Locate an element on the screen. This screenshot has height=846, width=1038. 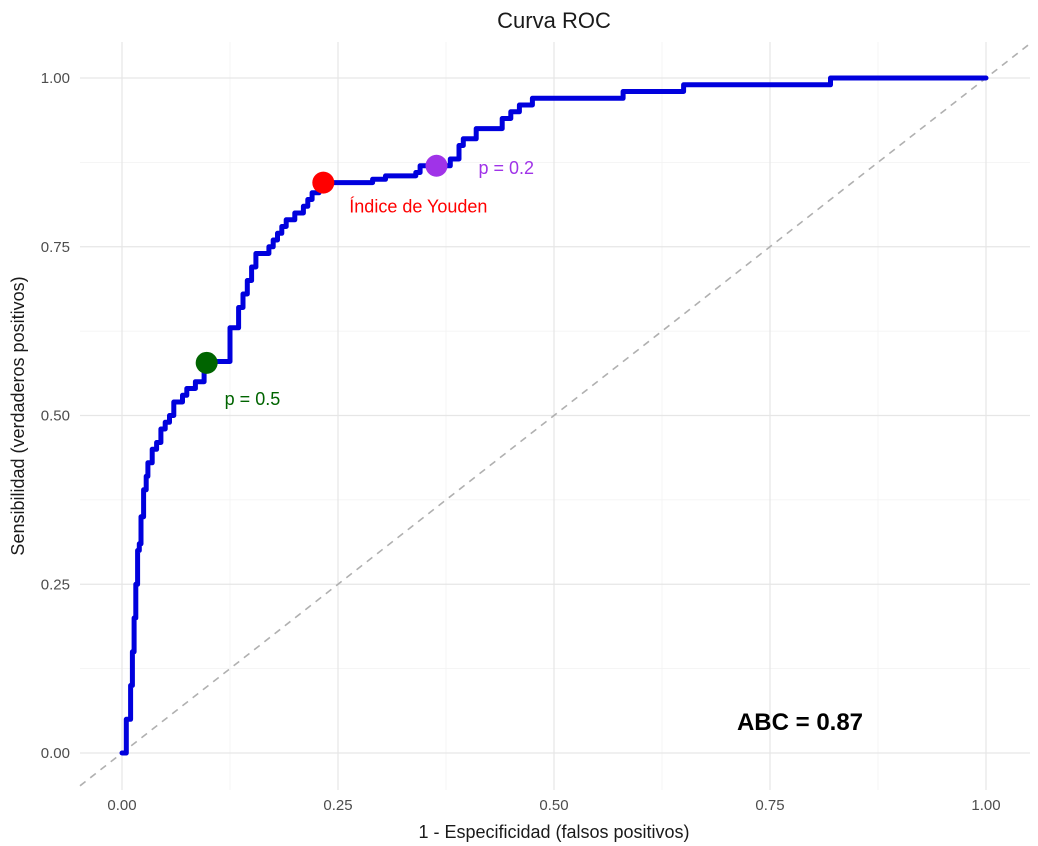
x-tick-label: 0.00 is located at coordinates (121, 805).